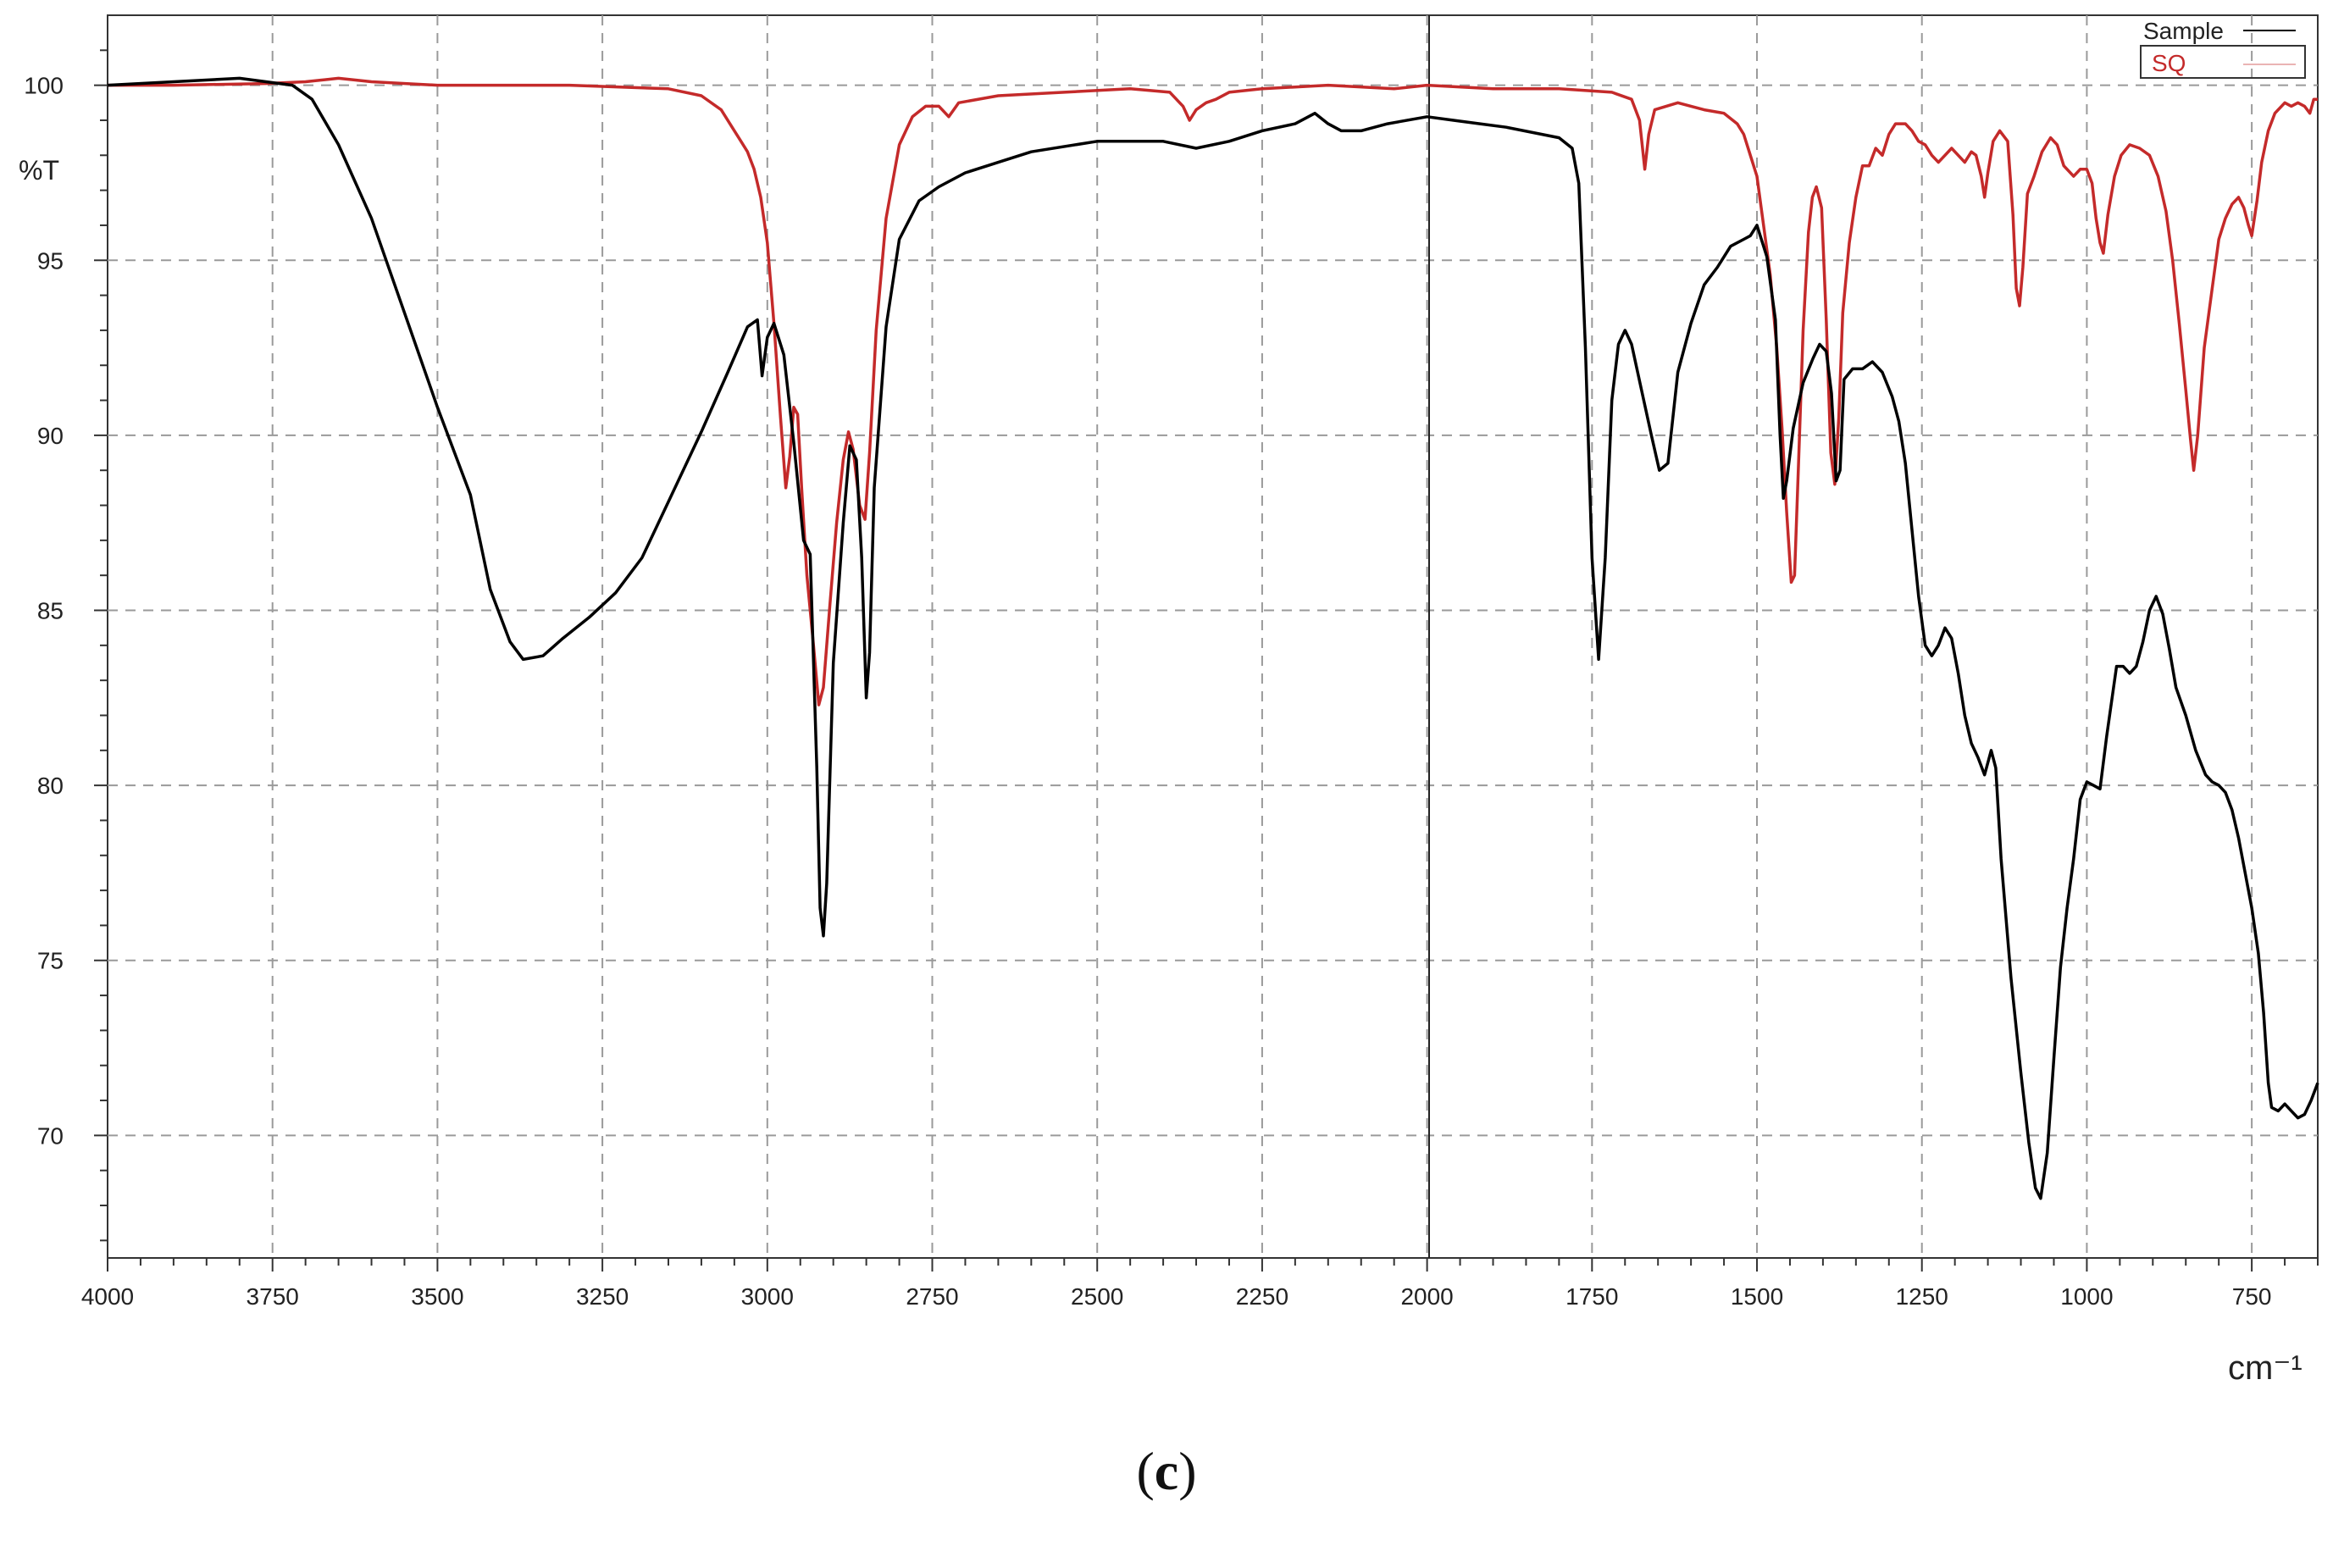  What do you see at coordinates (50, 436) in the screenshot?
I see `y-tick-label: 90` at bounding box center [50, 436].